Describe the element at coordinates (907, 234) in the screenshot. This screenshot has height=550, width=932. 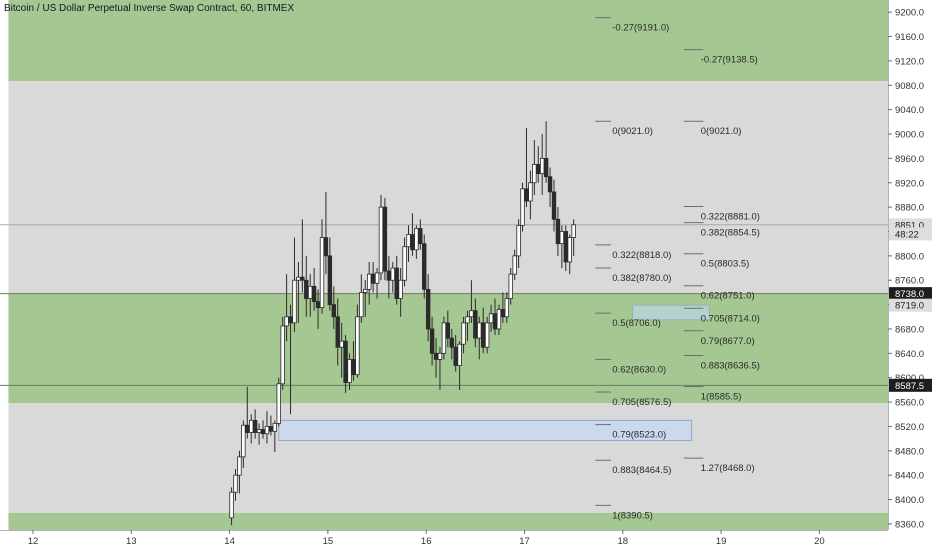
I see `price-label-1: 48:22` at that location.